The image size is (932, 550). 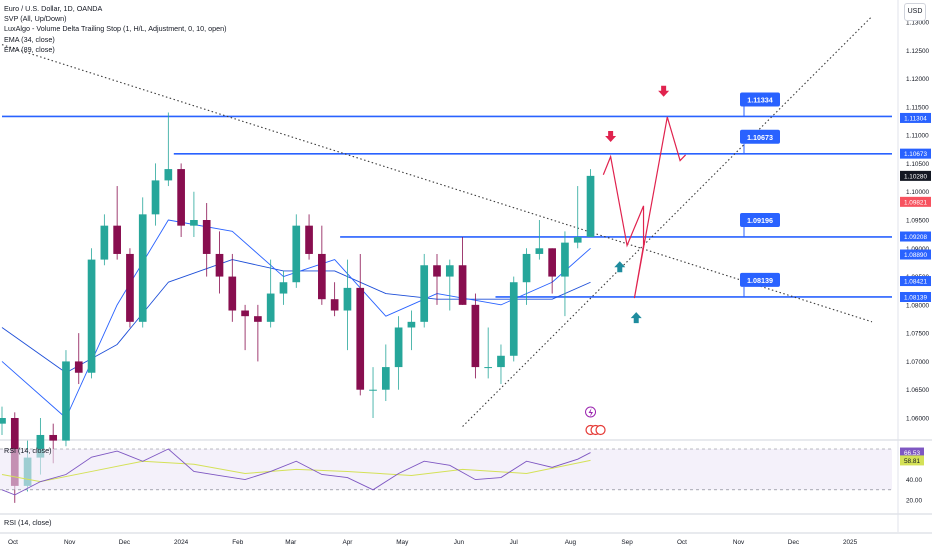 I want to click on projection-path, so click(x=644, y=207).